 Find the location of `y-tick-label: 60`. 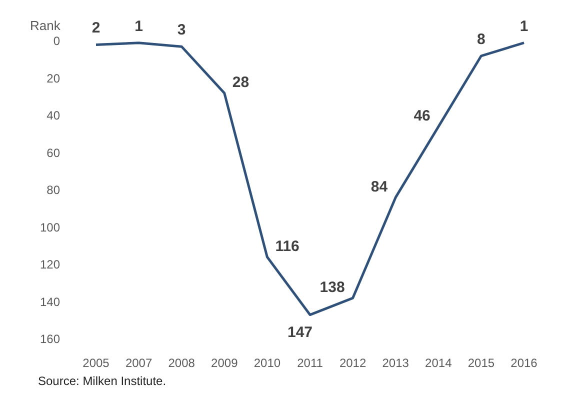

y-tick-label: 60 is located at coordinates (53, 153).